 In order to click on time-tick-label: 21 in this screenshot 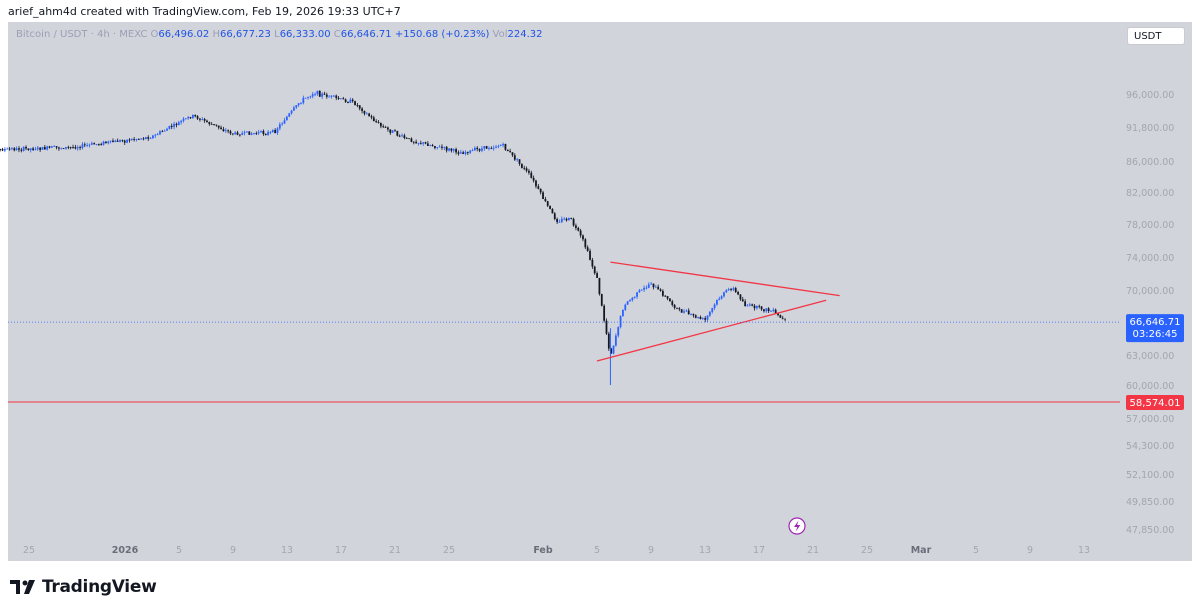, I will do `click(395, 550)`.